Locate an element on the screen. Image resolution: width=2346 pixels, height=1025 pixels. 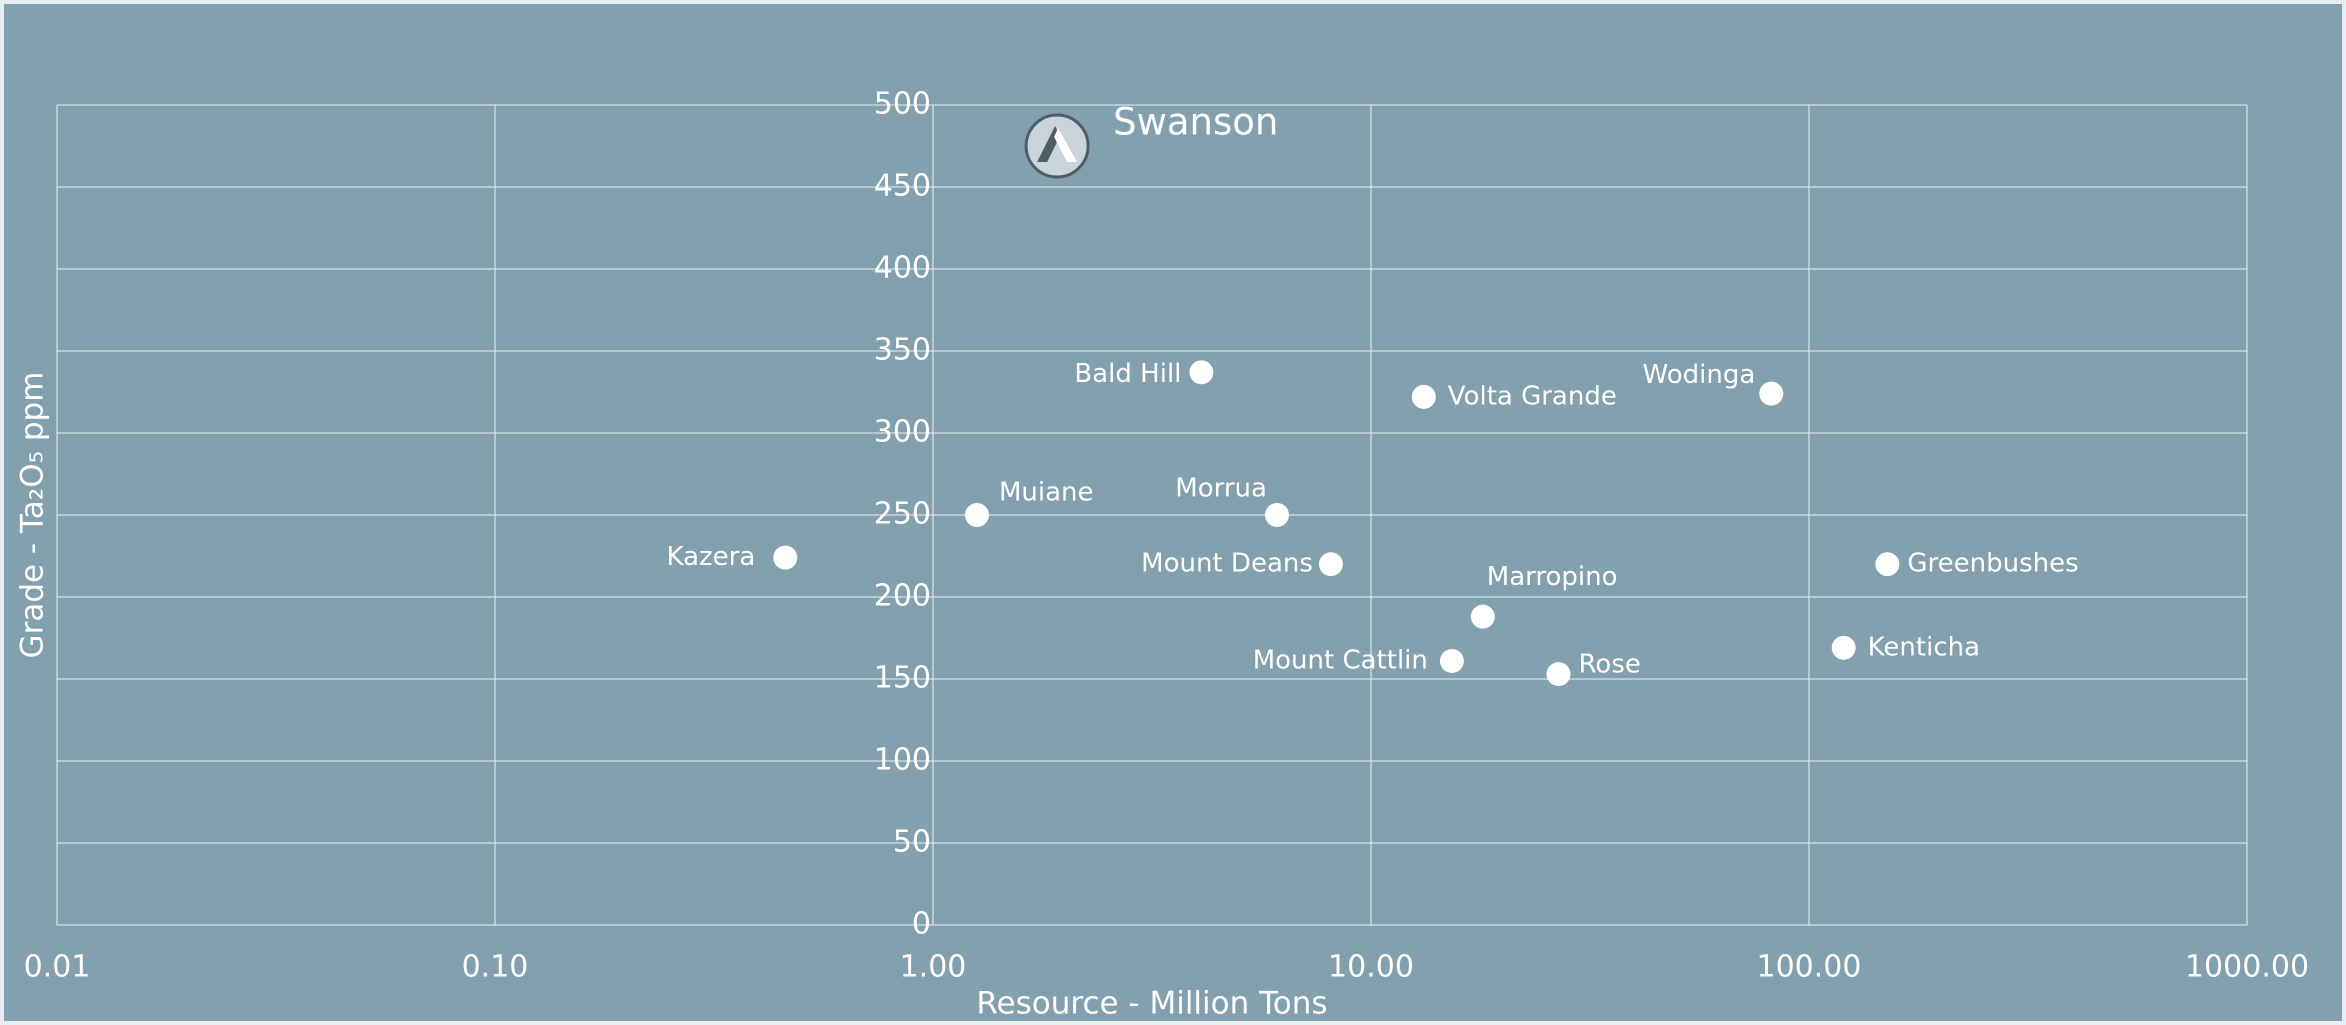
point-label: Bald Hill is located at coordinates (1127, 374).